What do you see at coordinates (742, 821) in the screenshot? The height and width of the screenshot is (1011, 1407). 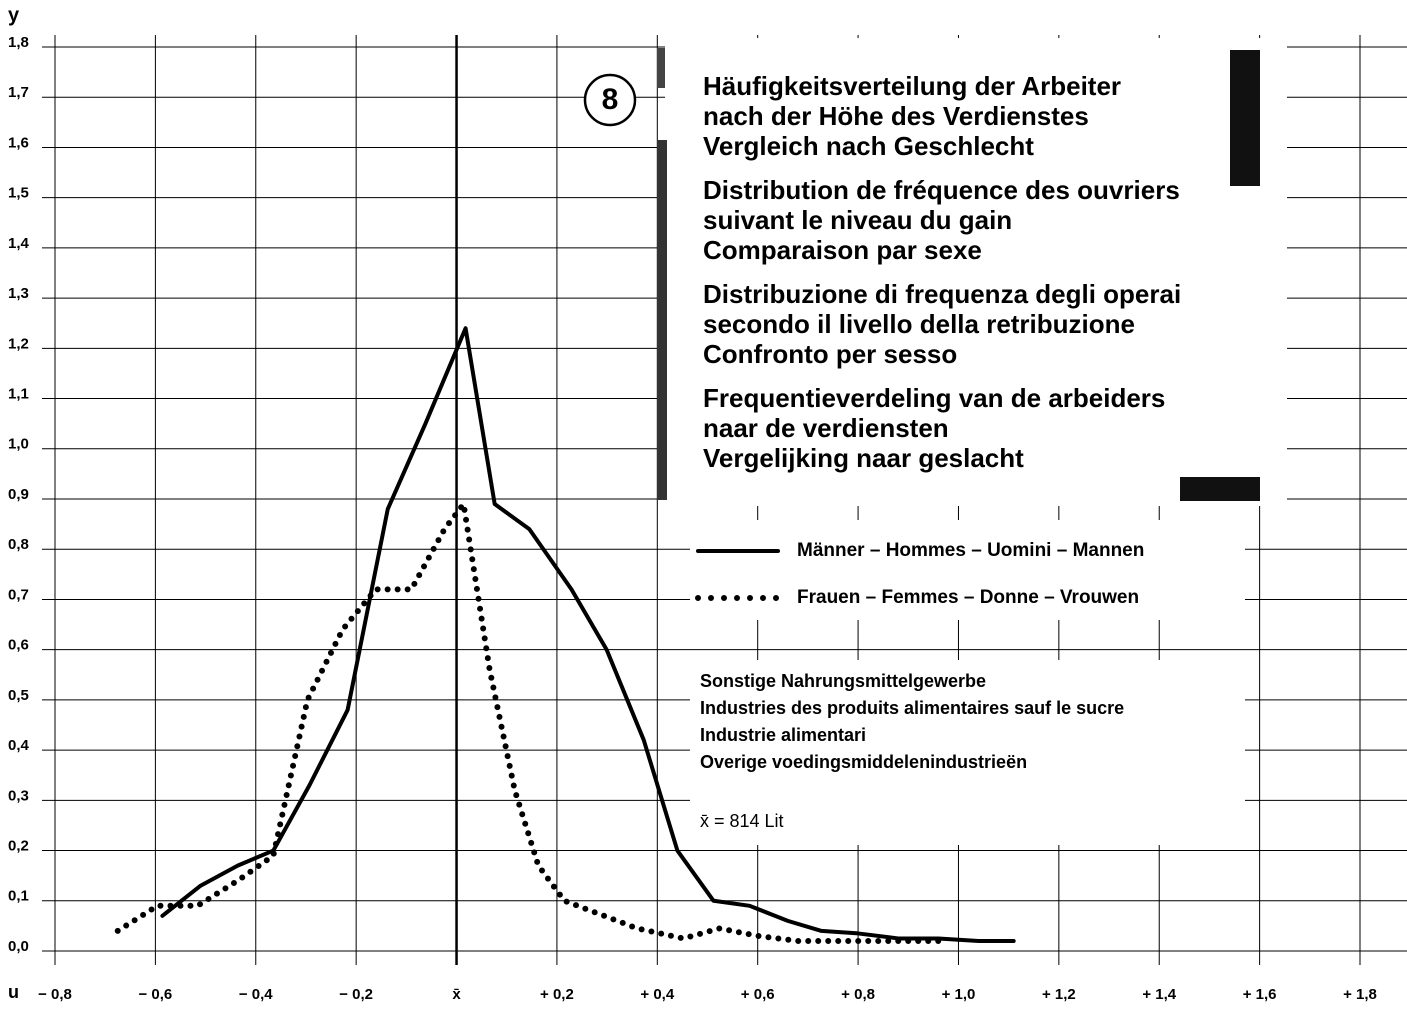 I see `annotation: x̄ = 814 Lit` at bounding box center [742, 821].